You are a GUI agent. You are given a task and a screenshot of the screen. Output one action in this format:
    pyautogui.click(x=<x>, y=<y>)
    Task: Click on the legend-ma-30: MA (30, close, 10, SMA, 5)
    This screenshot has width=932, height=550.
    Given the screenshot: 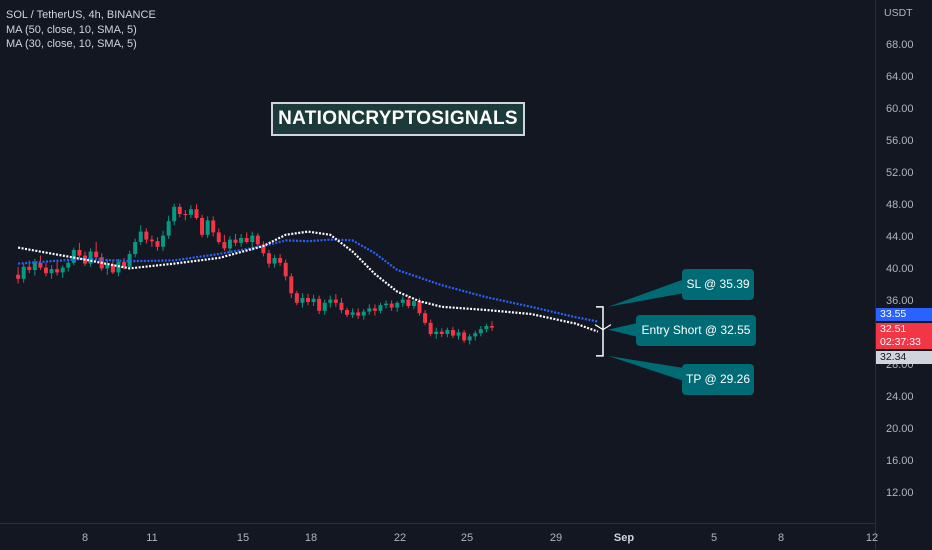 What is the action you would take?
    pyautogui.click(x=71, y=44)
    